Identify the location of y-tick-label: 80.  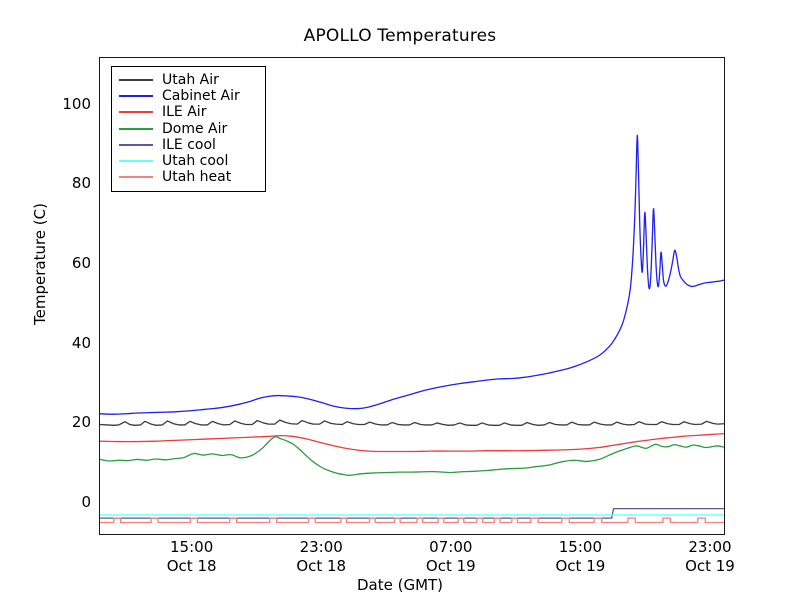
(81, 183).